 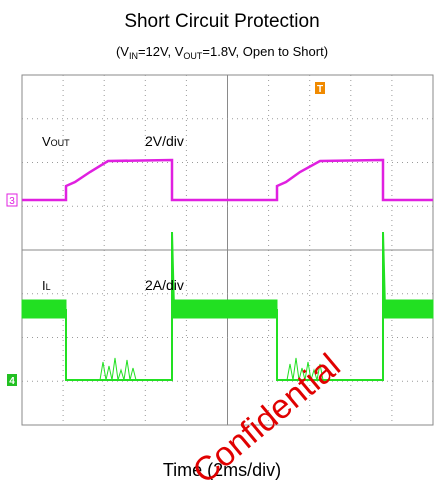 I want to click on trigger-marker, so click(x=320, y=88).